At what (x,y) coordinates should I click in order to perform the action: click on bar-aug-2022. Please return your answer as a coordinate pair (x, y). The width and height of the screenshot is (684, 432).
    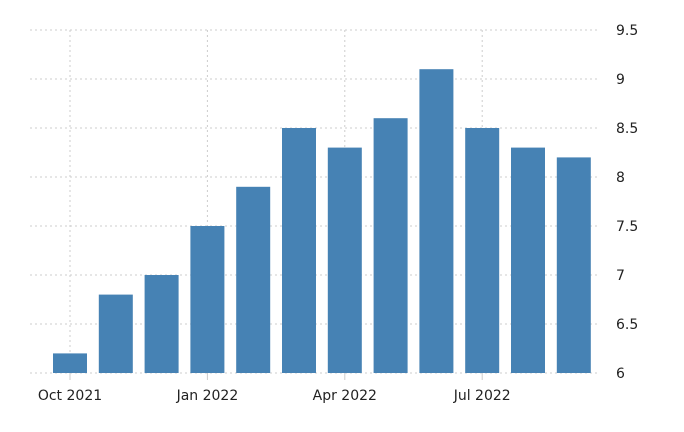
    Looking at the image, I should click on (528, 260).